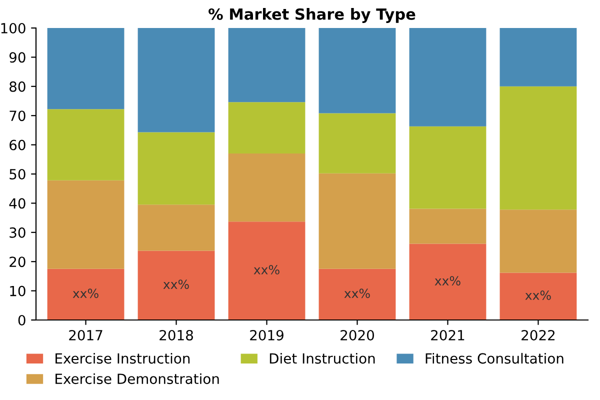  What do you see at coordinates (18, 86) in the screenshot?
I see `y-tick-label: 80` at bounding box center [18, 86].